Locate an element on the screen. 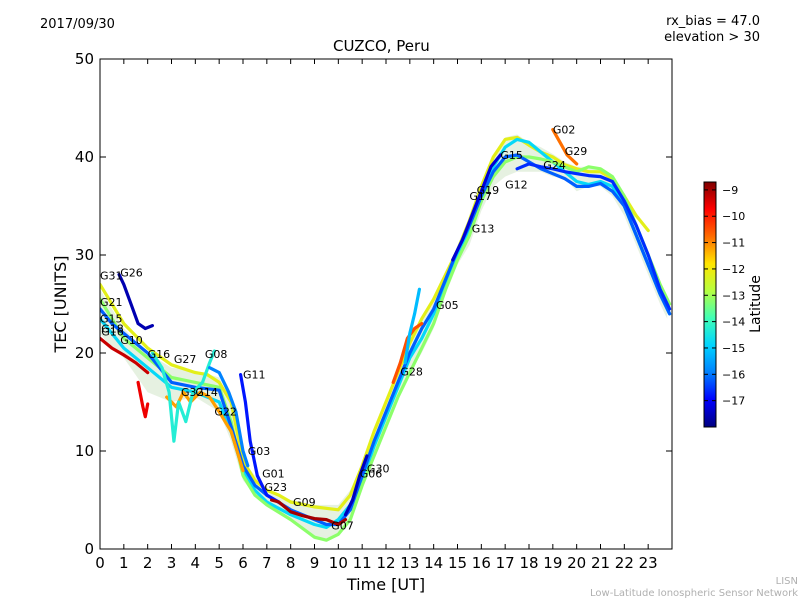 The height and width of the screenshot is (600, 800). satellite-label: G31 is located at coordinates (111, 276).